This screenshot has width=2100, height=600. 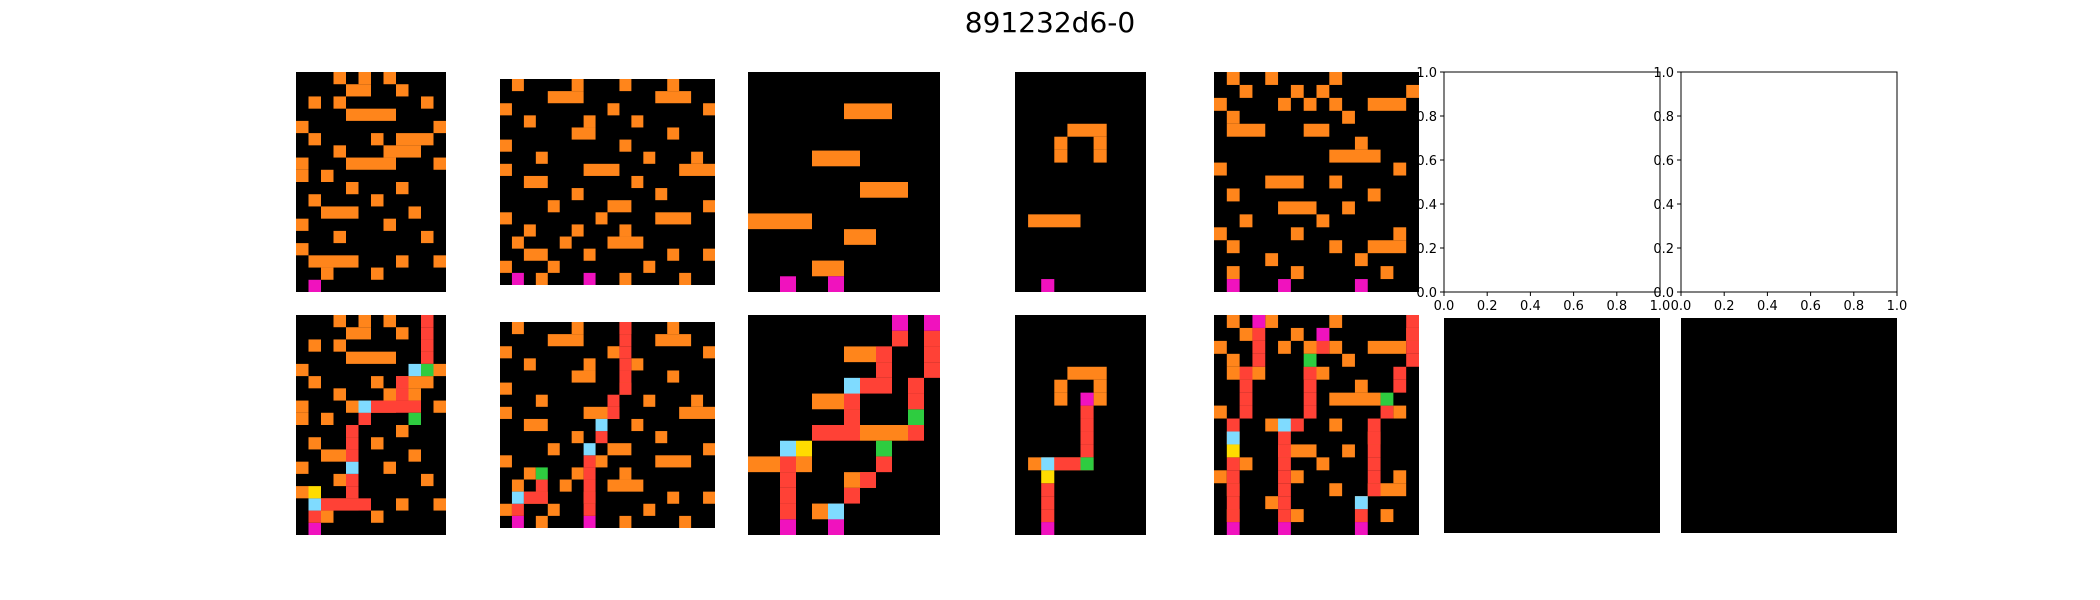 What do you see at coordinates (1426, 205) in the screenshot?
I see `y-tick-label: 0.4` at bounding box center [1426, 205].